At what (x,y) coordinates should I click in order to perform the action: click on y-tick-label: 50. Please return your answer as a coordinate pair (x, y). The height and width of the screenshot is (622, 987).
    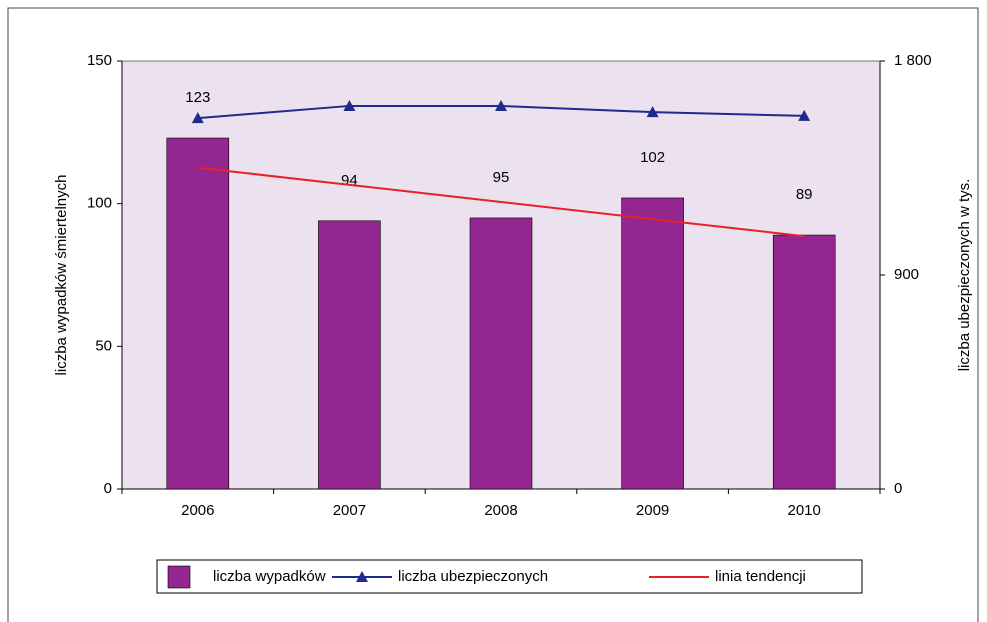
    Looking at the image, I should click on (103, 345).